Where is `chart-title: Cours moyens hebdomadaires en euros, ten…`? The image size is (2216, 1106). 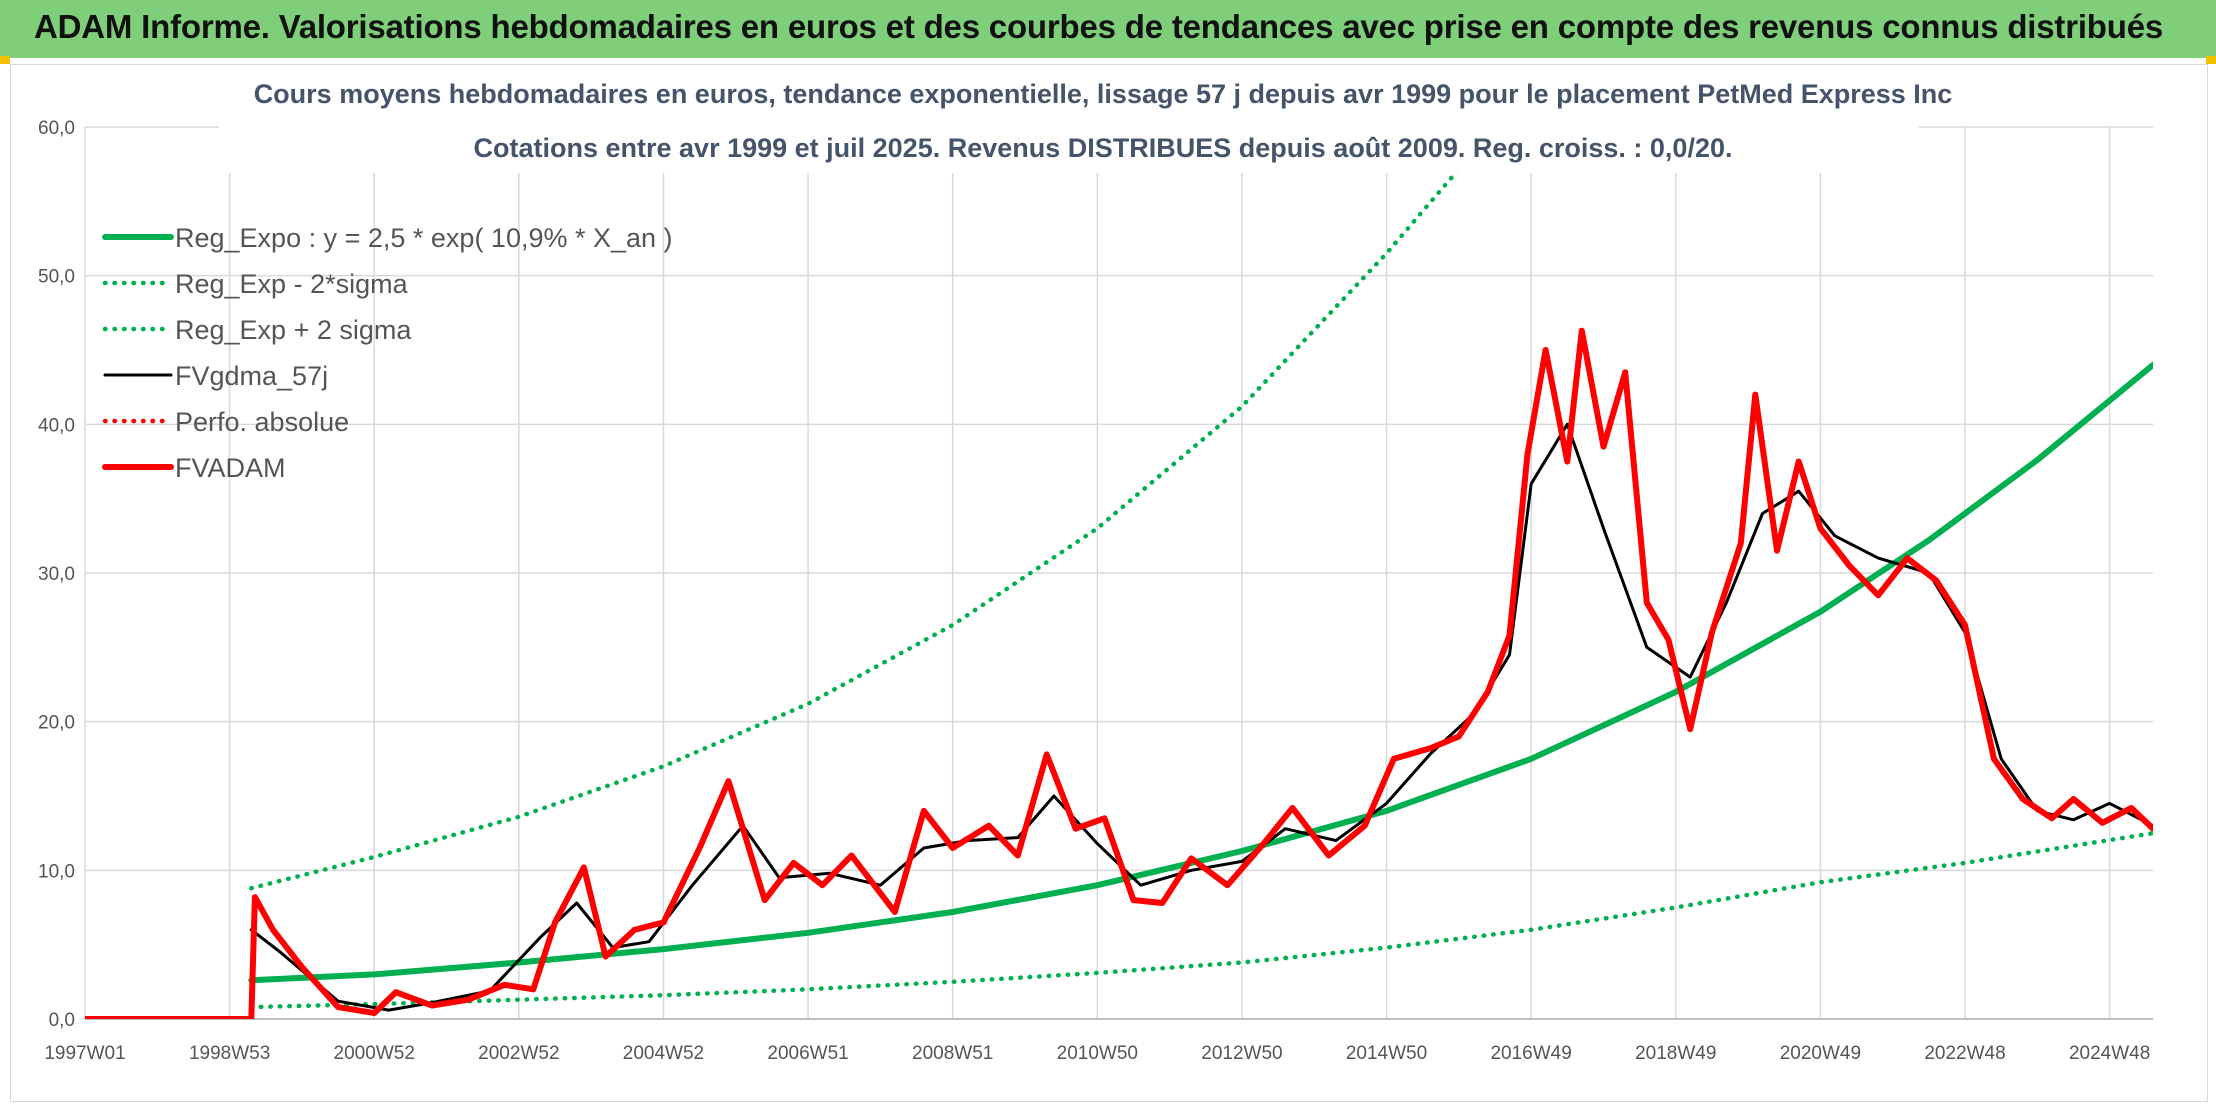
chart-title: Cours moyens hebdomadaires en euros, ten… is located at coordinates (1103, 94).